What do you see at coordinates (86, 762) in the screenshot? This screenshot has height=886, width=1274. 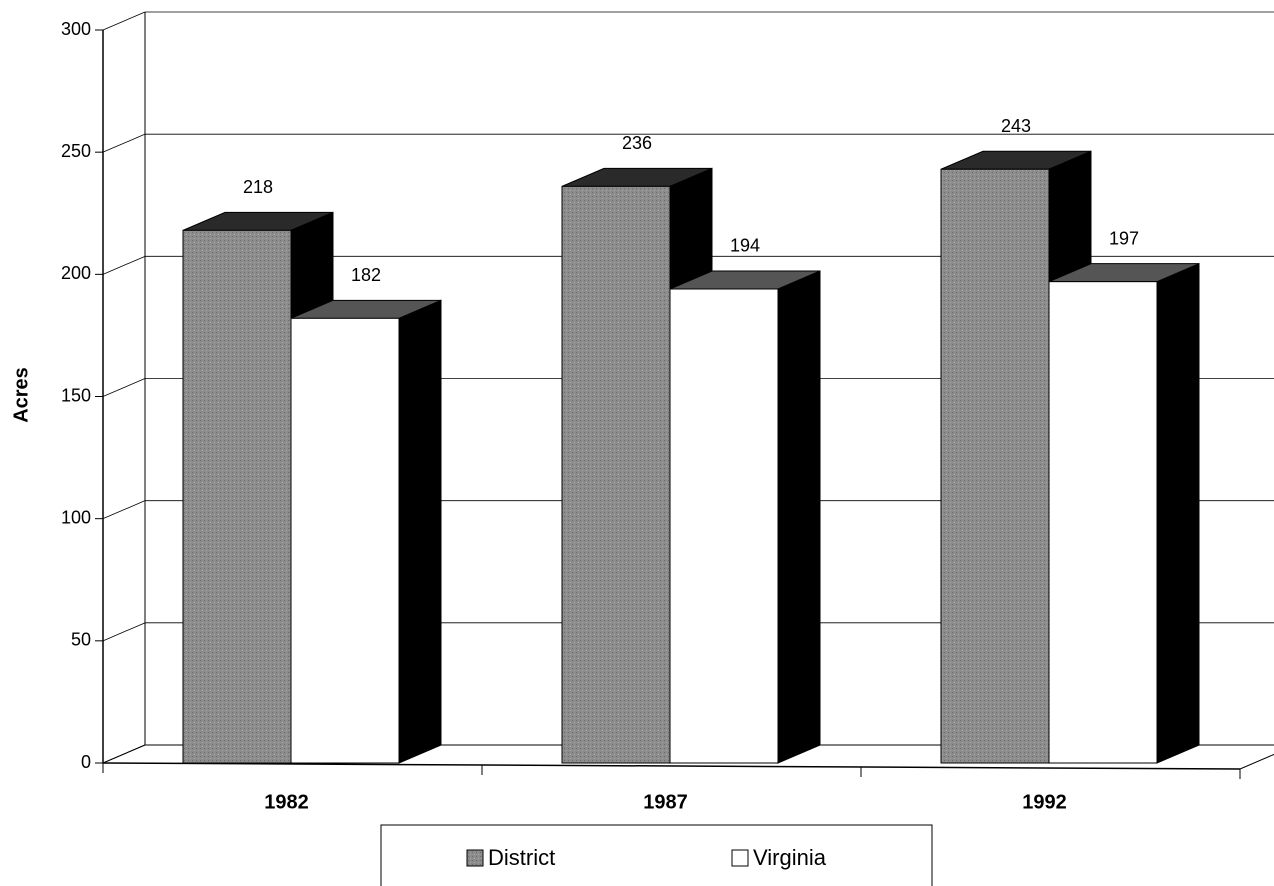 I see `y-tick-label: 0` at bounding box center [86, 762].